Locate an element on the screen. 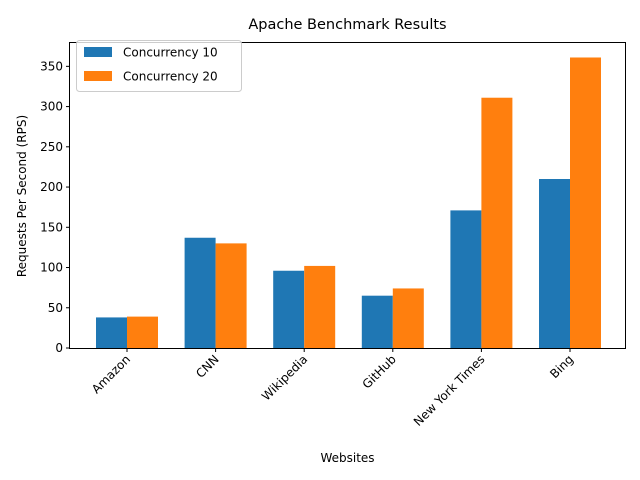 Image resolution: width=640 pixels, height=480 pixels. y-tick-label: 200 is located at coordinates (51, 187).